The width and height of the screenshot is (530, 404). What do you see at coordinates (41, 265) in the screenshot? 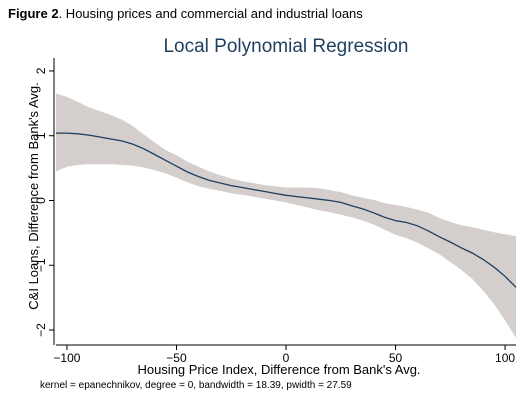
I see `y-tick-label: −1` at bounding box center [41, 265].